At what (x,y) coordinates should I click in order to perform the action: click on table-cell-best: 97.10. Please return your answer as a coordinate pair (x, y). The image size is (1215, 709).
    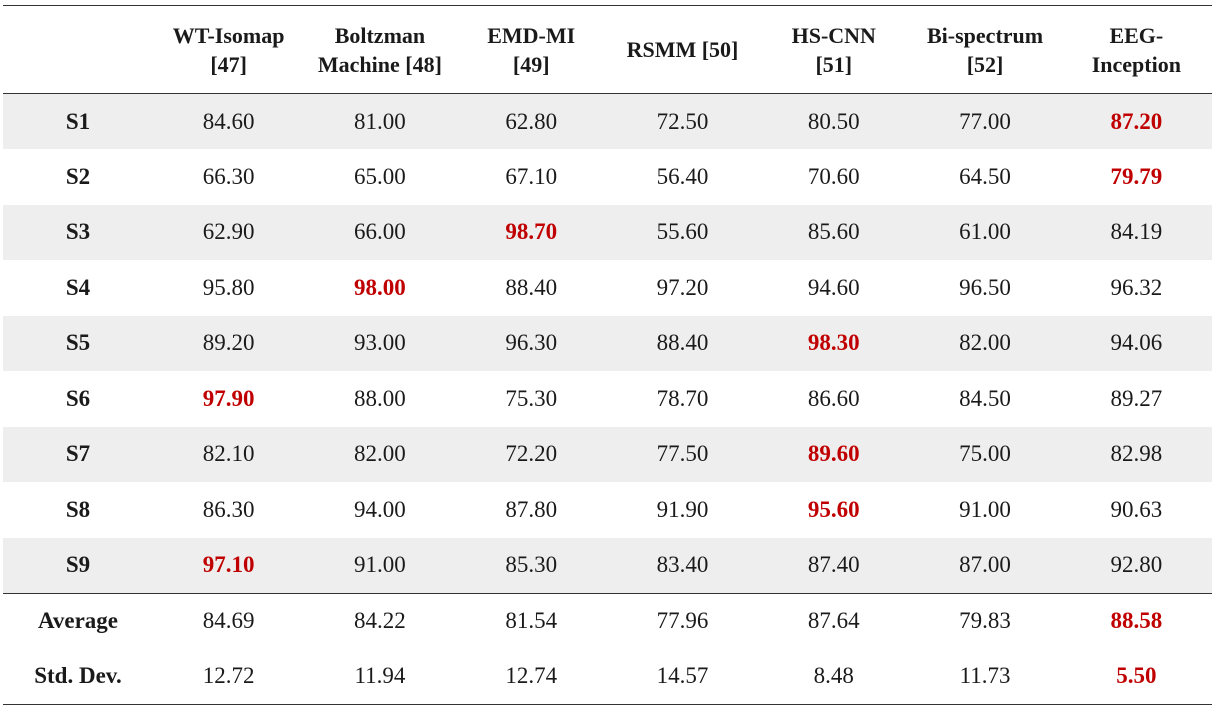
    Looking at the image, I should click on (229, 565).